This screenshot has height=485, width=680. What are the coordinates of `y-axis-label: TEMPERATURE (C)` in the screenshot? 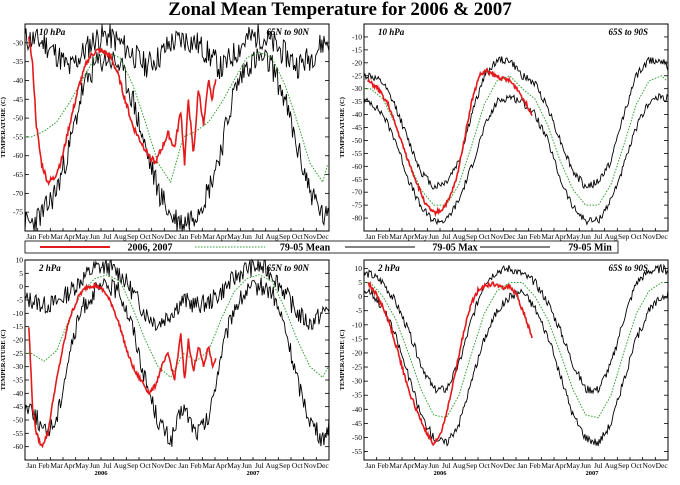 It's located at (3, 360).